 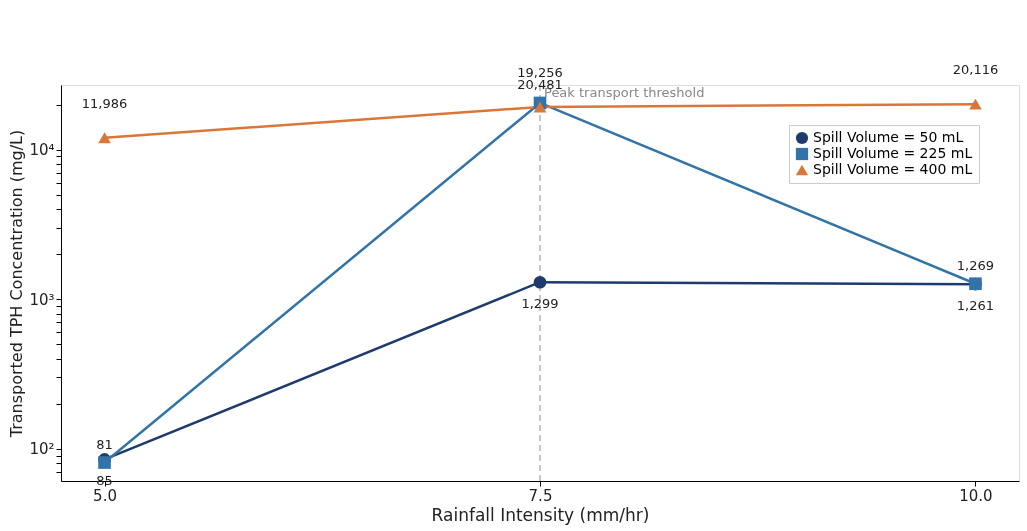 What do you see at coordinates (975, 265) in the screenshot?
I see `data-label: 1,269` at bounding box center [975, 265].